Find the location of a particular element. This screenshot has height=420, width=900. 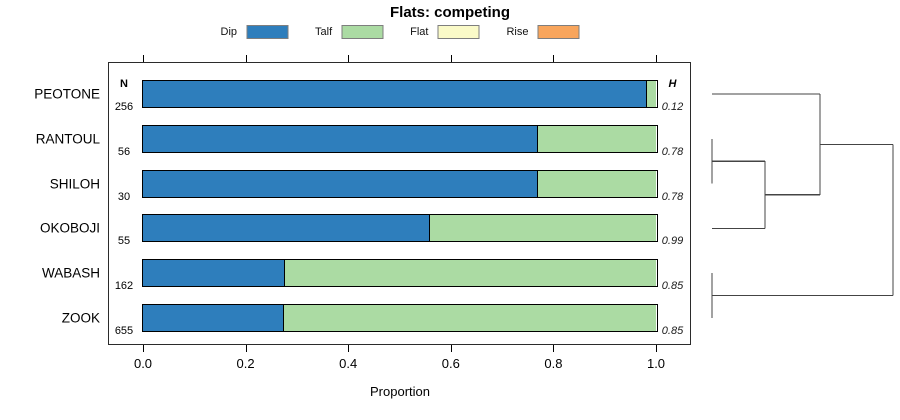

legend-item-dip: Dip is located at coordinates (255, 32).